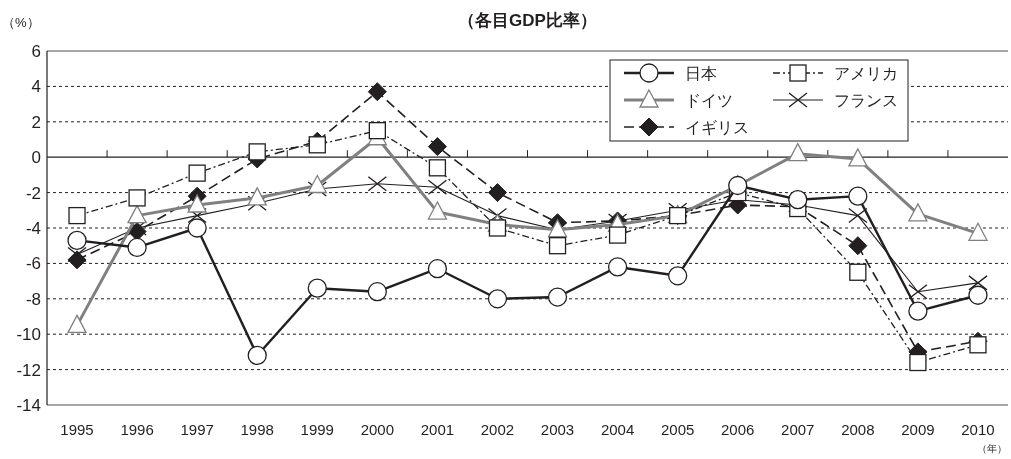 The width and height of the screenshot is (1011, 459). I want to click on x-tick-label: 2003, so click(557, 429).